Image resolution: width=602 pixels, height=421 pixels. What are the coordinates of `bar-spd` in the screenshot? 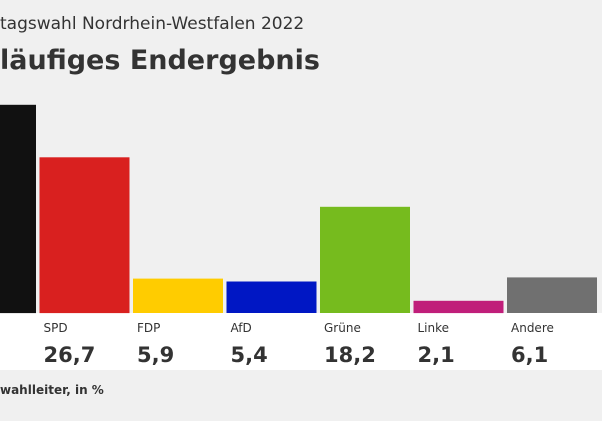 It's located at (84, 235).